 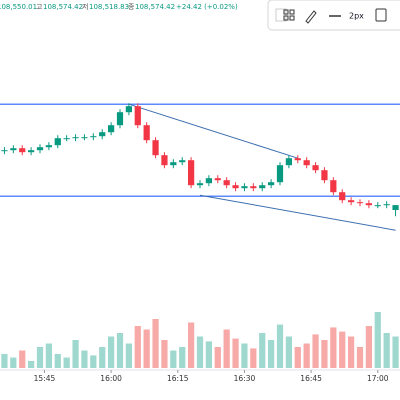 What do you see at coordinates (155, 7) in the screenshot?
I see `close-value: 108,574.42` at bounding box center [155, 7].